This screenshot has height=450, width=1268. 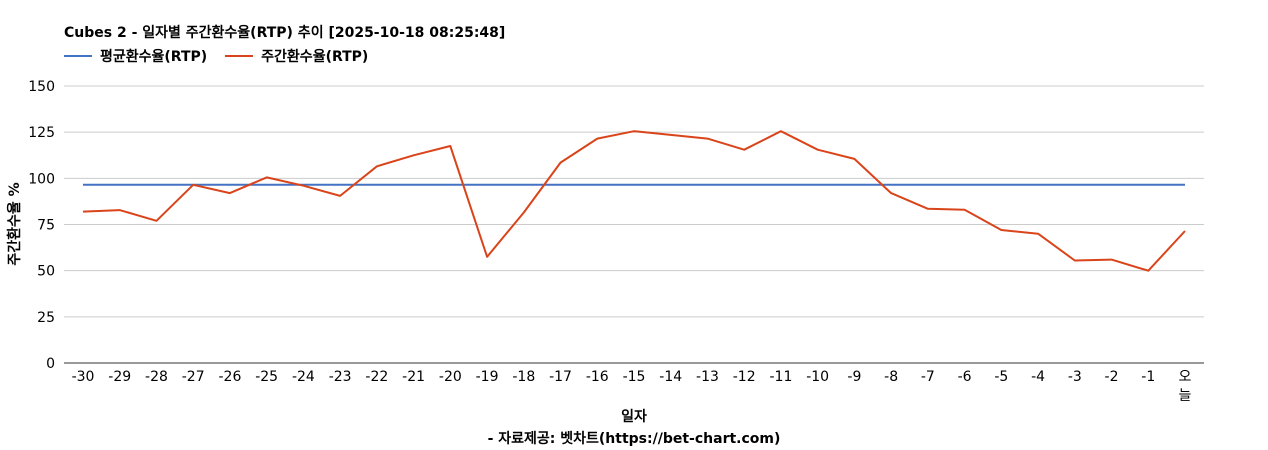 What do you see at coordinates (744, 377) in the screenshot?
I see `x-tick-label: -12` at bounding box center [744, 377].